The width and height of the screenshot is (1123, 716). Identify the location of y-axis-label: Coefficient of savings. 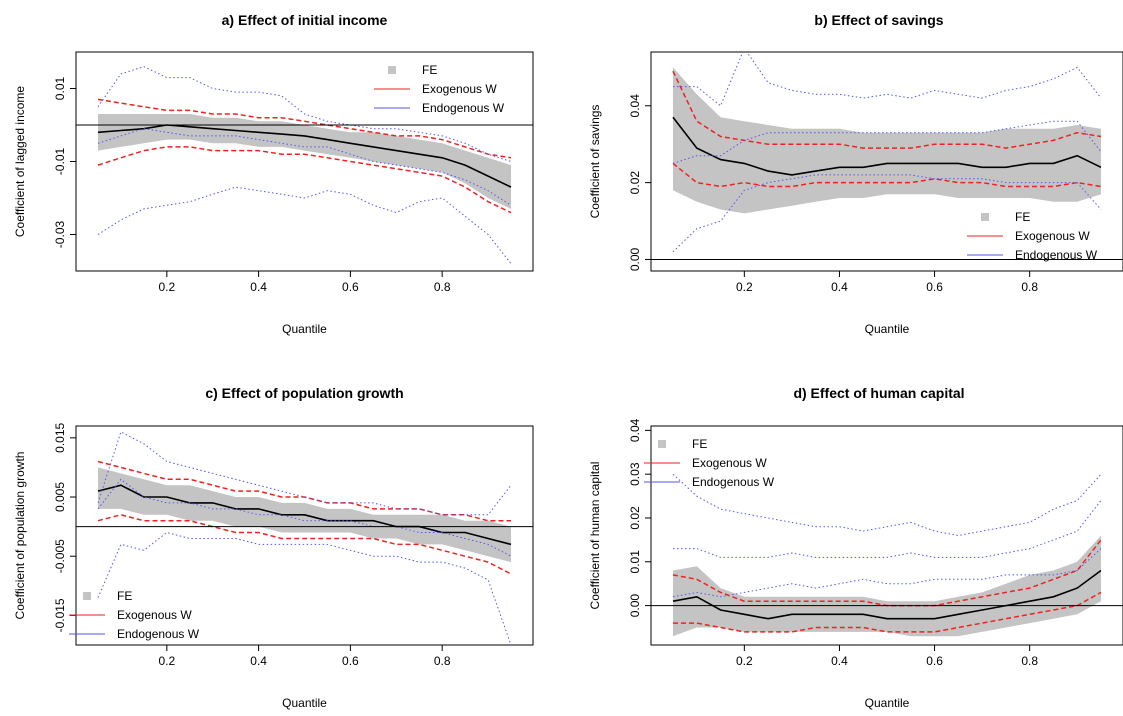
(595, 162).